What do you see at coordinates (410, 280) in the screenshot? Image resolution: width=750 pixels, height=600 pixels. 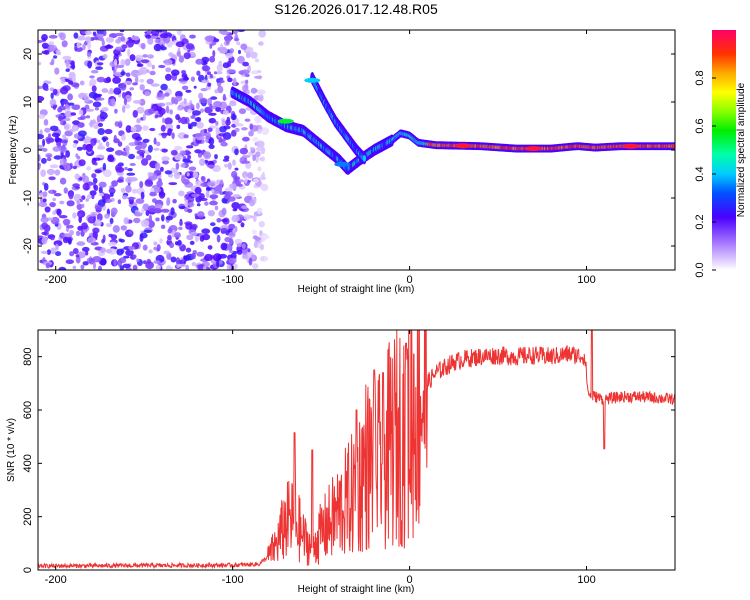 I see `x-tick-label: 0` at bounding box center [410, 280].